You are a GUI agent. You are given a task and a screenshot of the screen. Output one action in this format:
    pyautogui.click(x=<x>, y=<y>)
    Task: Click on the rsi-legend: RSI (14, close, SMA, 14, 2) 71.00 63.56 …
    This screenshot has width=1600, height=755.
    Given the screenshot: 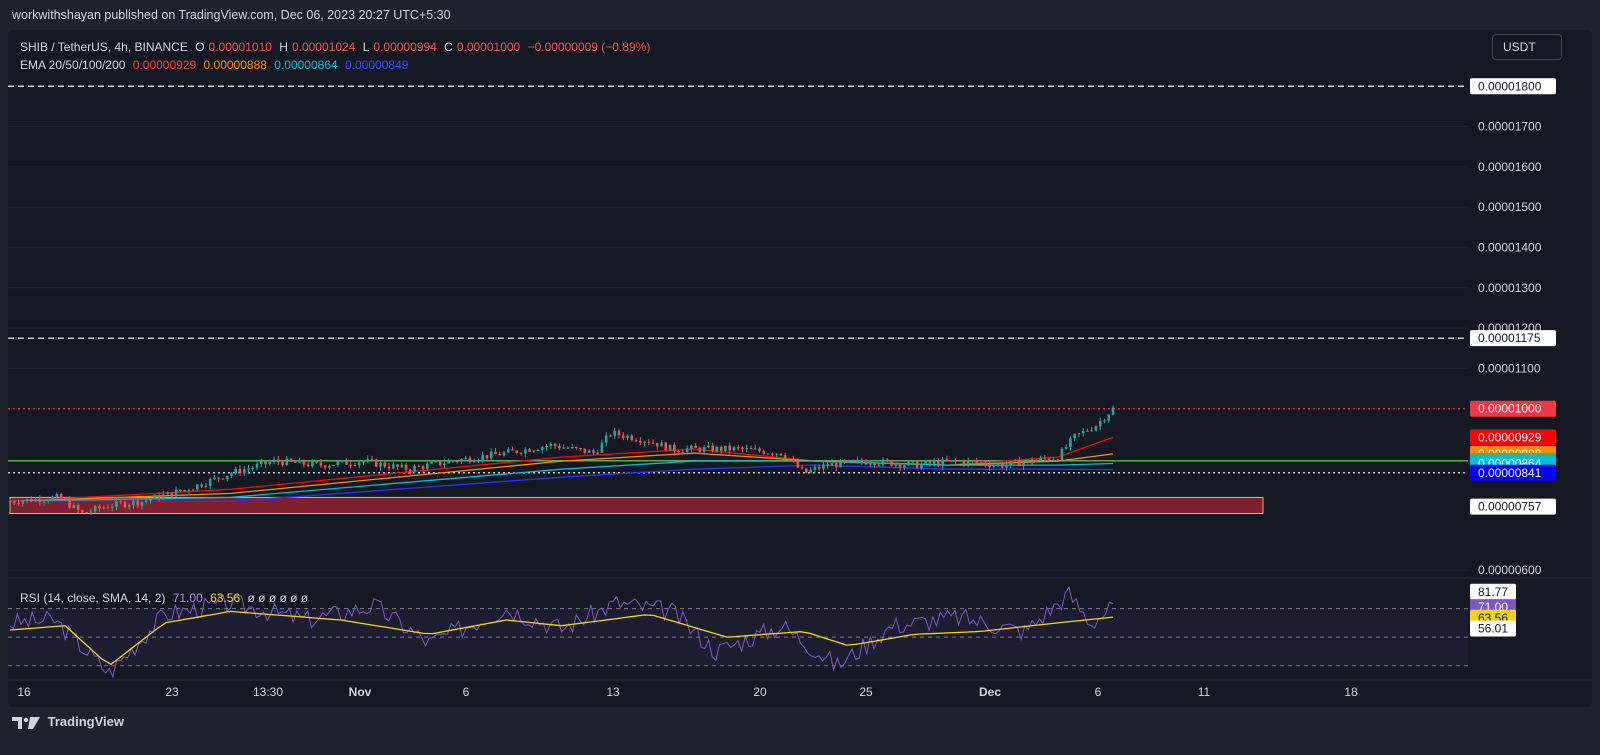 What is the action you would take?
    pyautogui.click(x=166, y=598)
    